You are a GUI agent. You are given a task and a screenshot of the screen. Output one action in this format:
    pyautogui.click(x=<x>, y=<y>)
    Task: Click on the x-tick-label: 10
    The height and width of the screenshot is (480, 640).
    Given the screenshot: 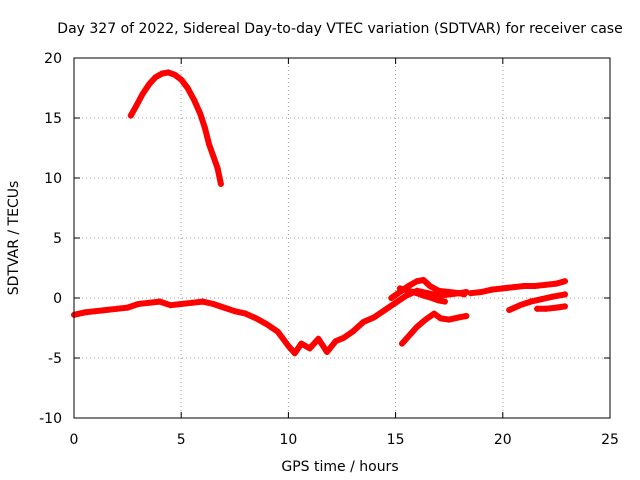 What is the action you would take?
    pyautogui.click(x=288, y=440)
    